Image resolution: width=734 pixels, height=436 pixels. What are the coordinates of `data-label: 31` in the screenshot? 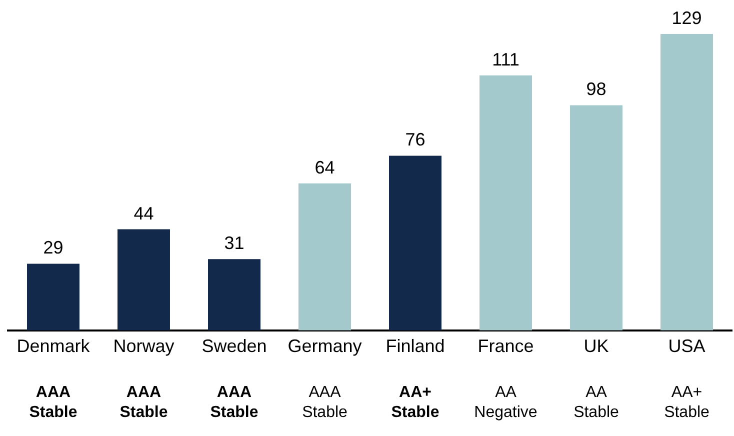 It's located at (234, 243).